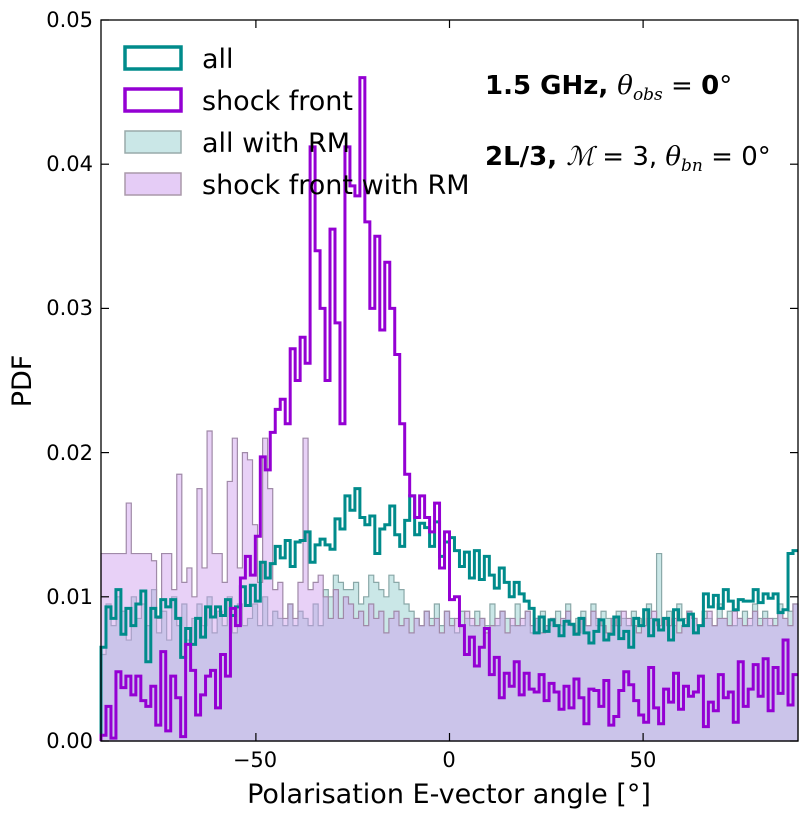 The width and height of the screenshot is (807, 827). Describe the element at coordinates (153, 58) in the screenshot. I see `legend-swatch-all` at that location.